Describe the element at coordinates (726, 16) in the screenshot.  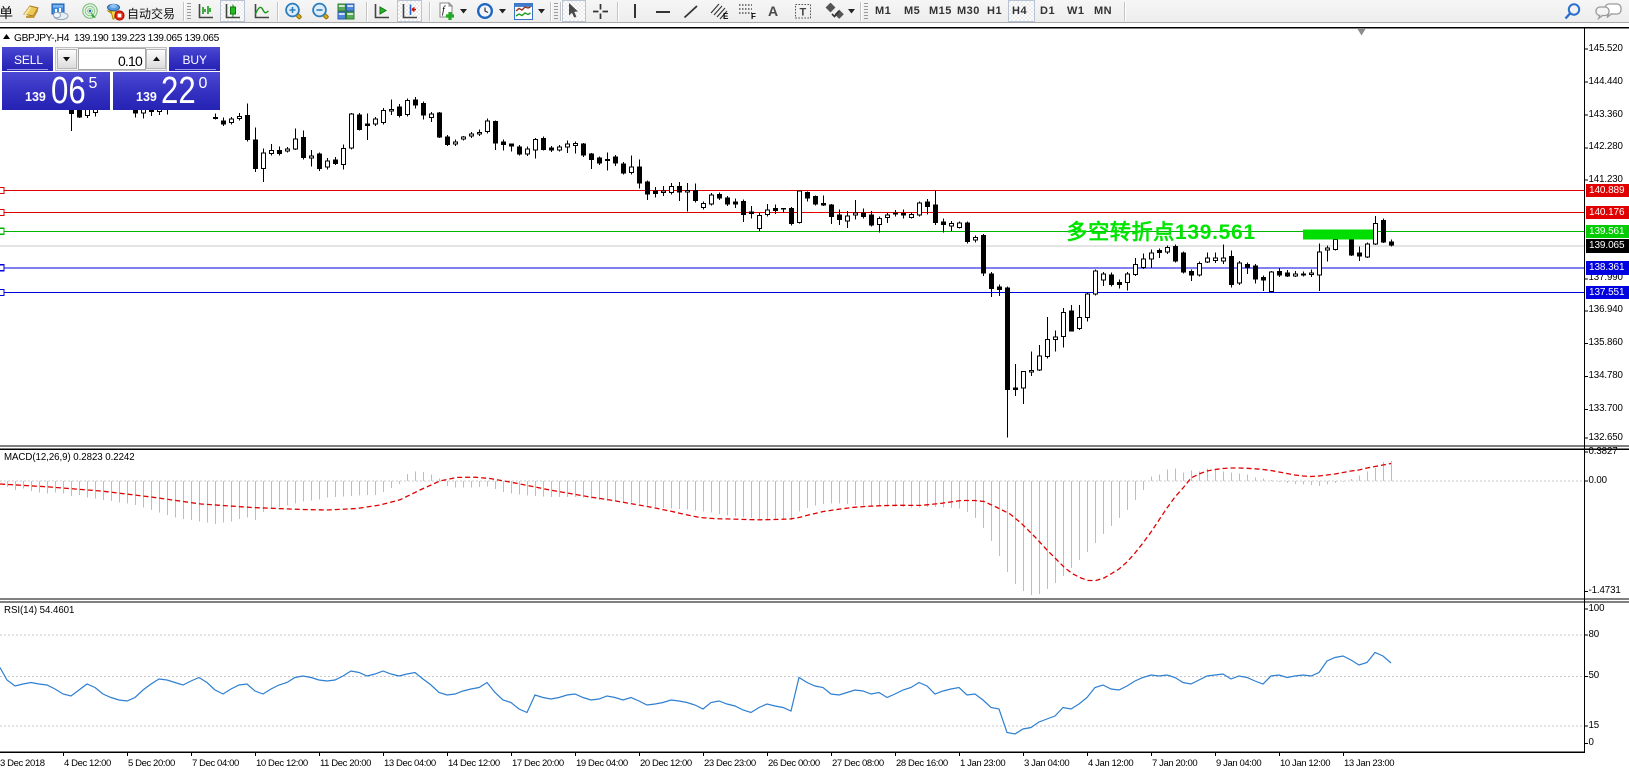
I see `svg-text: E` at that location.